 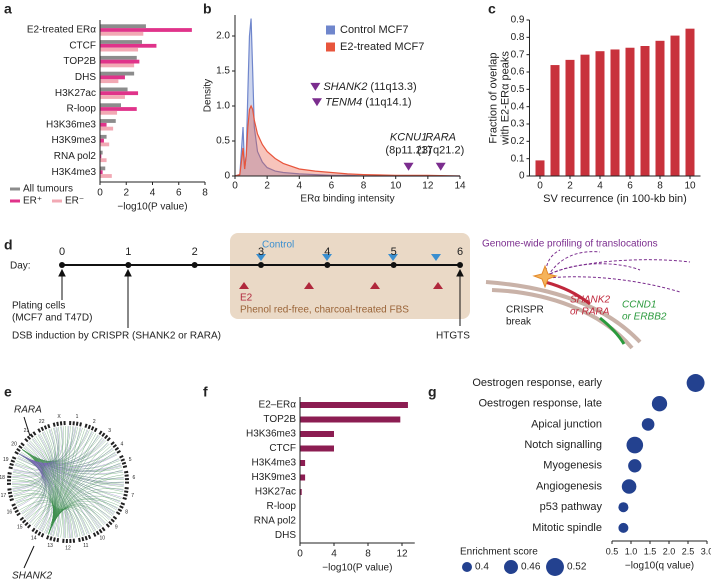 I want to click on category-label: H3K27ac, so click(x=75, y=93).